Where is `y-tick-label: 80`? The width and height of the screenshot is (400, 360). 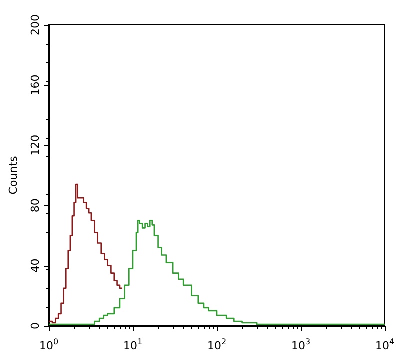 y-tick-label: 80 is located at coordinates (35, 205).